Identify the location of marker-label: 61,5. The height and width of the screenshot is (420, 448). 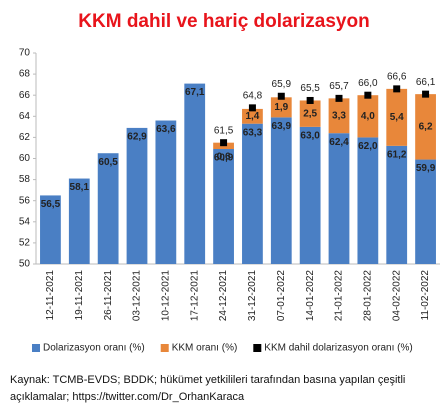
(224, 130).